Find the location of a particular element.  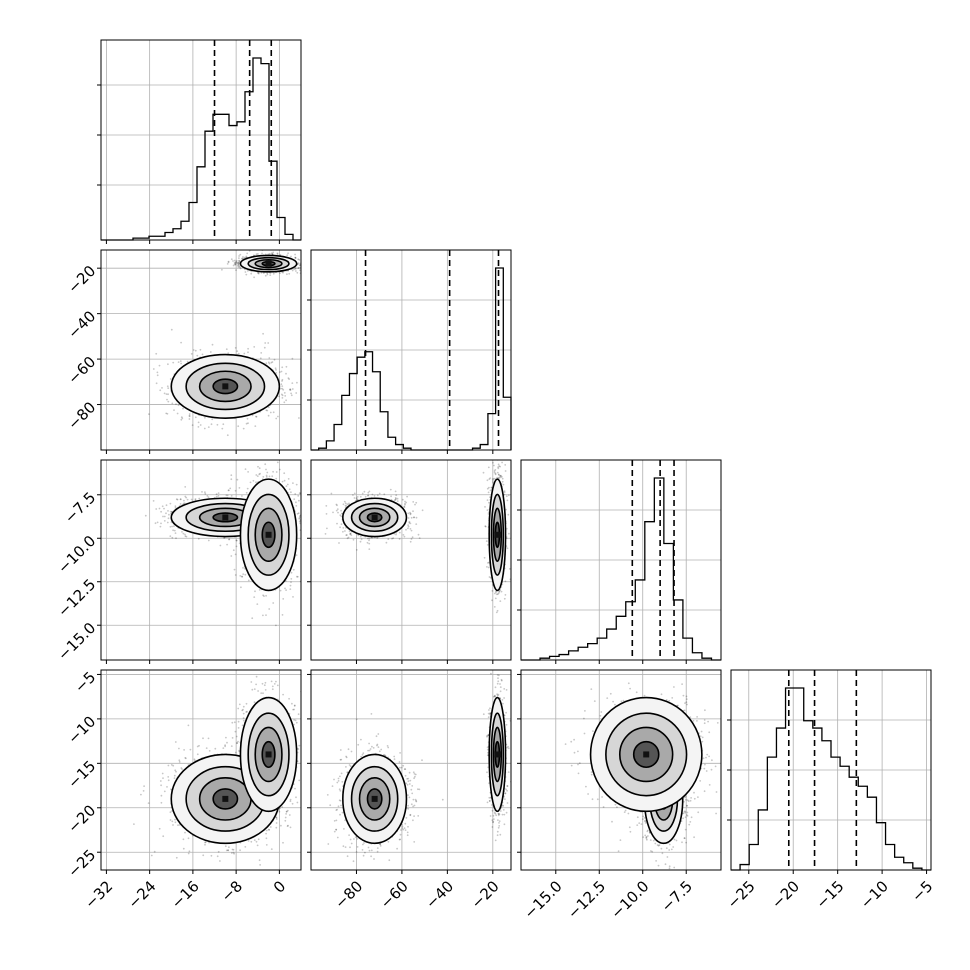

histogram-series is located at coordinates (411, 359).